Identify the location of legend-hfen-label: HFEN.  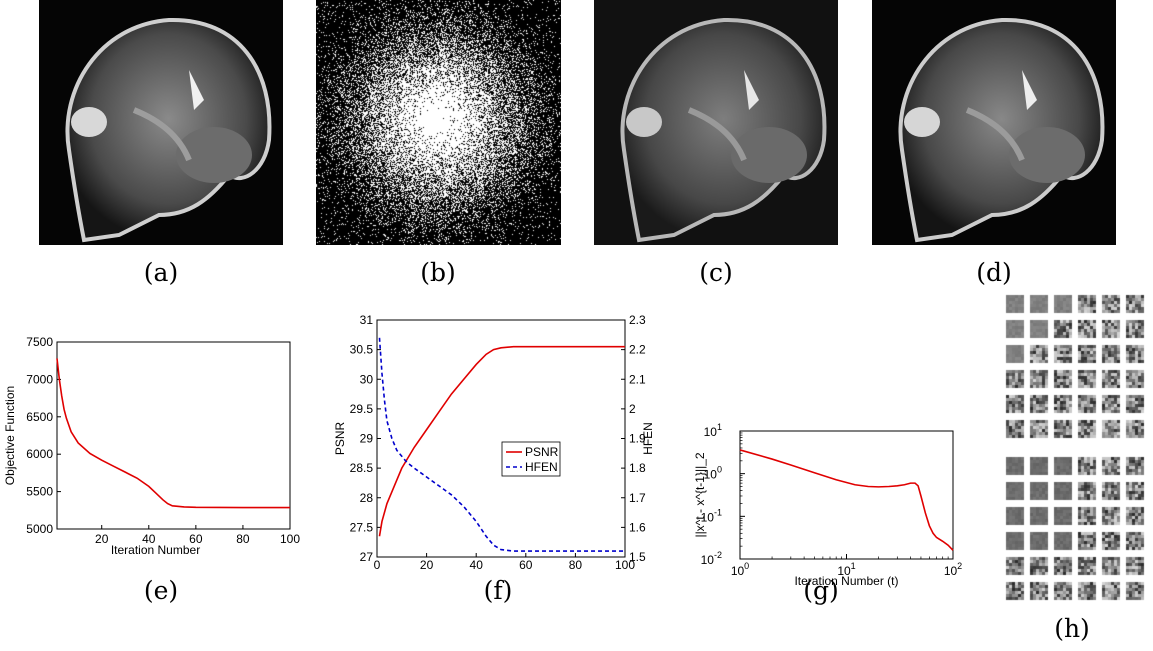
(541, 467).